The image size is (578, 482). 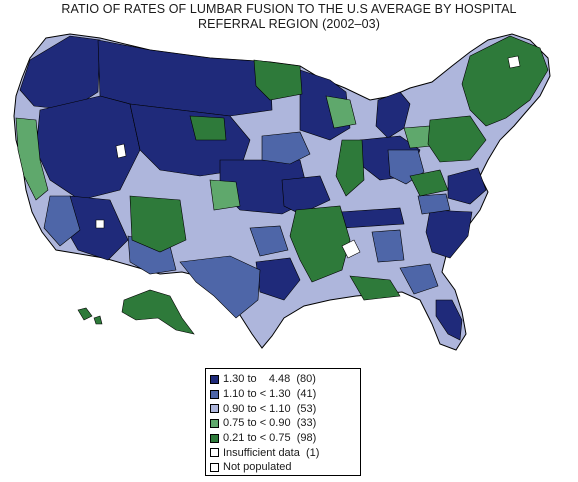 I want to click on legend-item-2: 1.10 to < 1.30 (41), so click(x=283, y=394).